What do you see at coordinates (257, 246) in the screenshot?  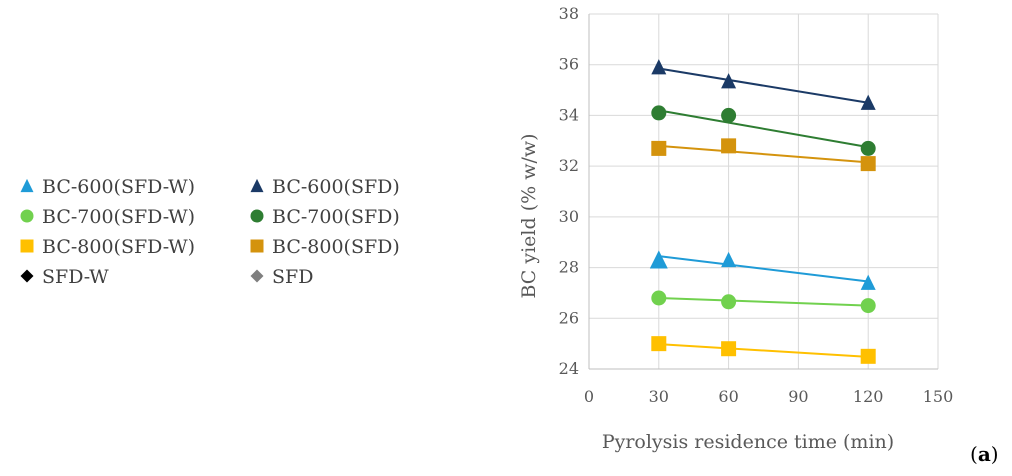 I see `legend-marker-bc-800-sfd` at bounding box center [257, 246].